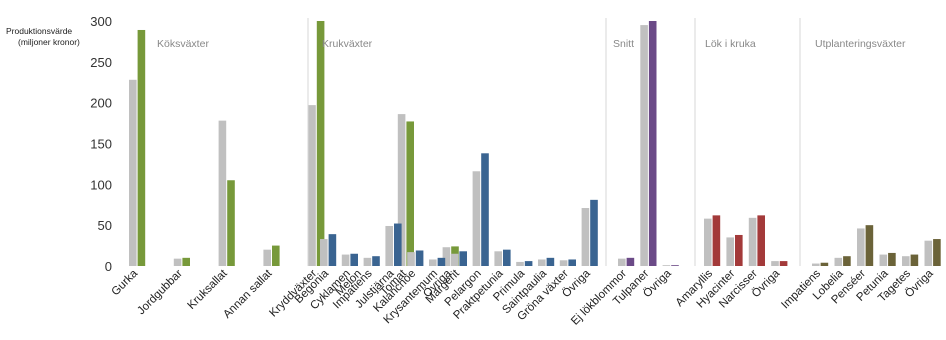 The width and height of the screenshot is (946, 340). I want to click on y-axis: 0 50 100 150 200 250 300, so click(101, 144).